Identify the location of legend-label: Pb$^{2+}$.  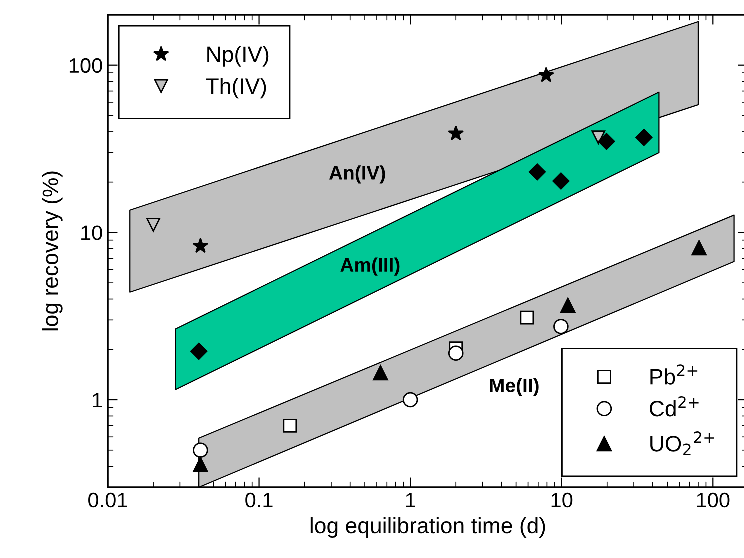
(674, 374).